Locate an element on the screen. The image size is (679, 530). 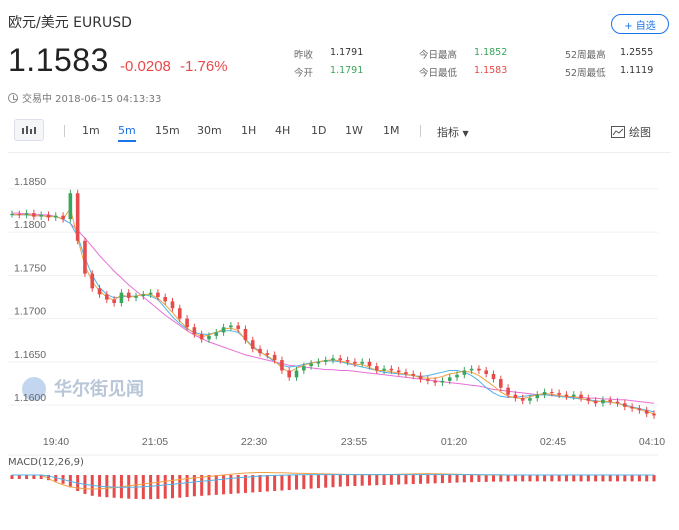
period-5m: 5m is located at coordinates (127, 133).